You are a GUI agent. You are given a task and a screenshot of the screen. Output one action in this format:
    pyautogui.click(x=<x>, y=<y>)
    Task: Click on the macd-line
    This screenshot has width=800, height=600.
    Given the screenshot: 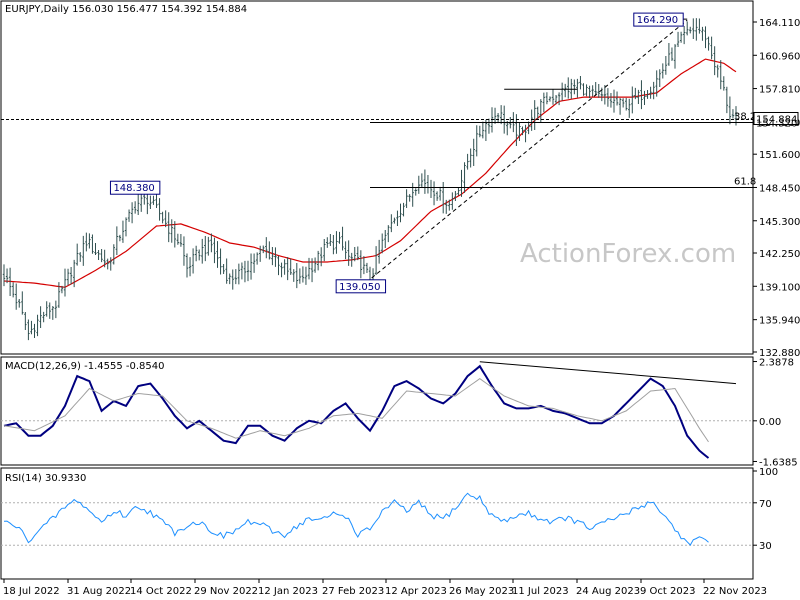 What is the action you would take?
    pyautogui.click(x=356, y=411)
    